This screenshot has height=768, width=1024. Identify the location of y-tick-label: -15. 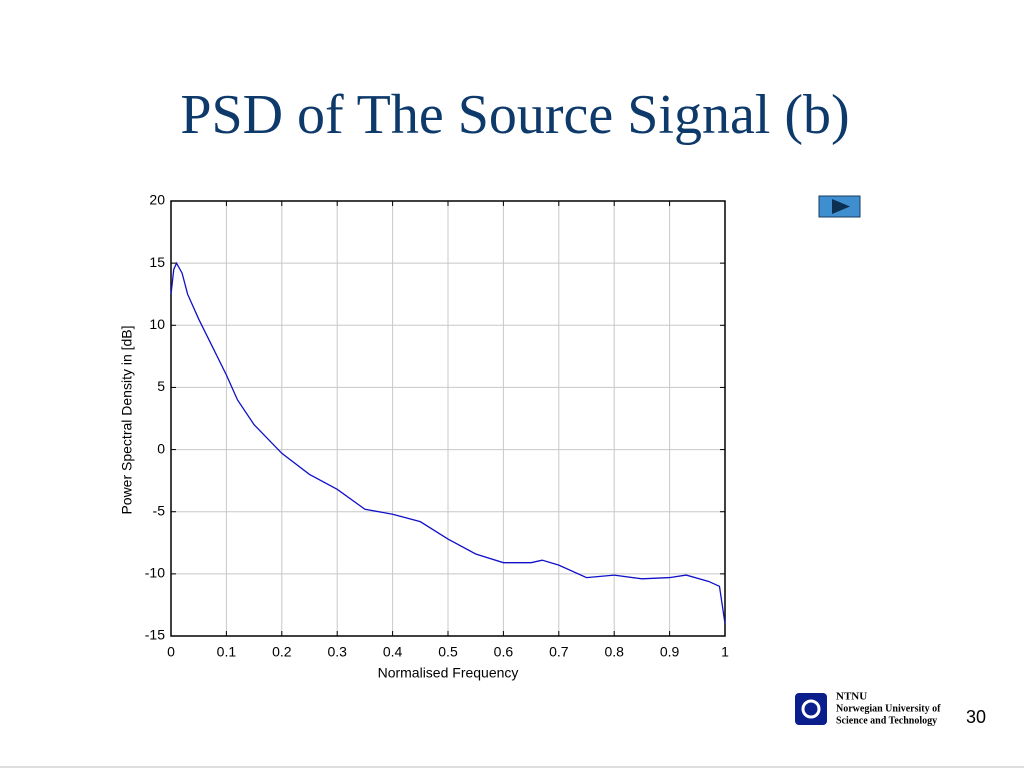
(155, 635).